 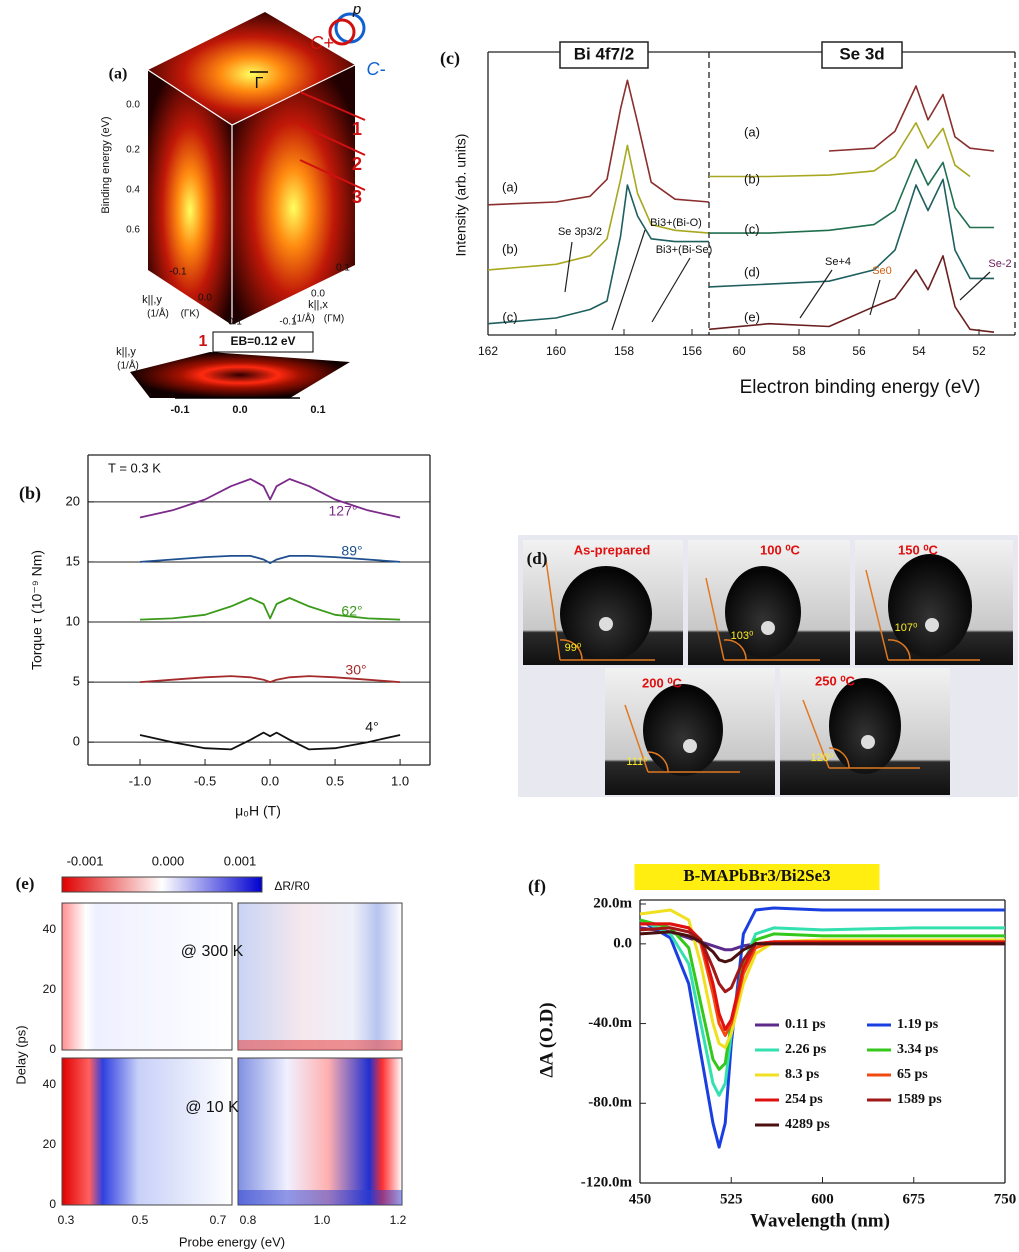 I want to click on series-label: 30°, so click(x=355, y=670).